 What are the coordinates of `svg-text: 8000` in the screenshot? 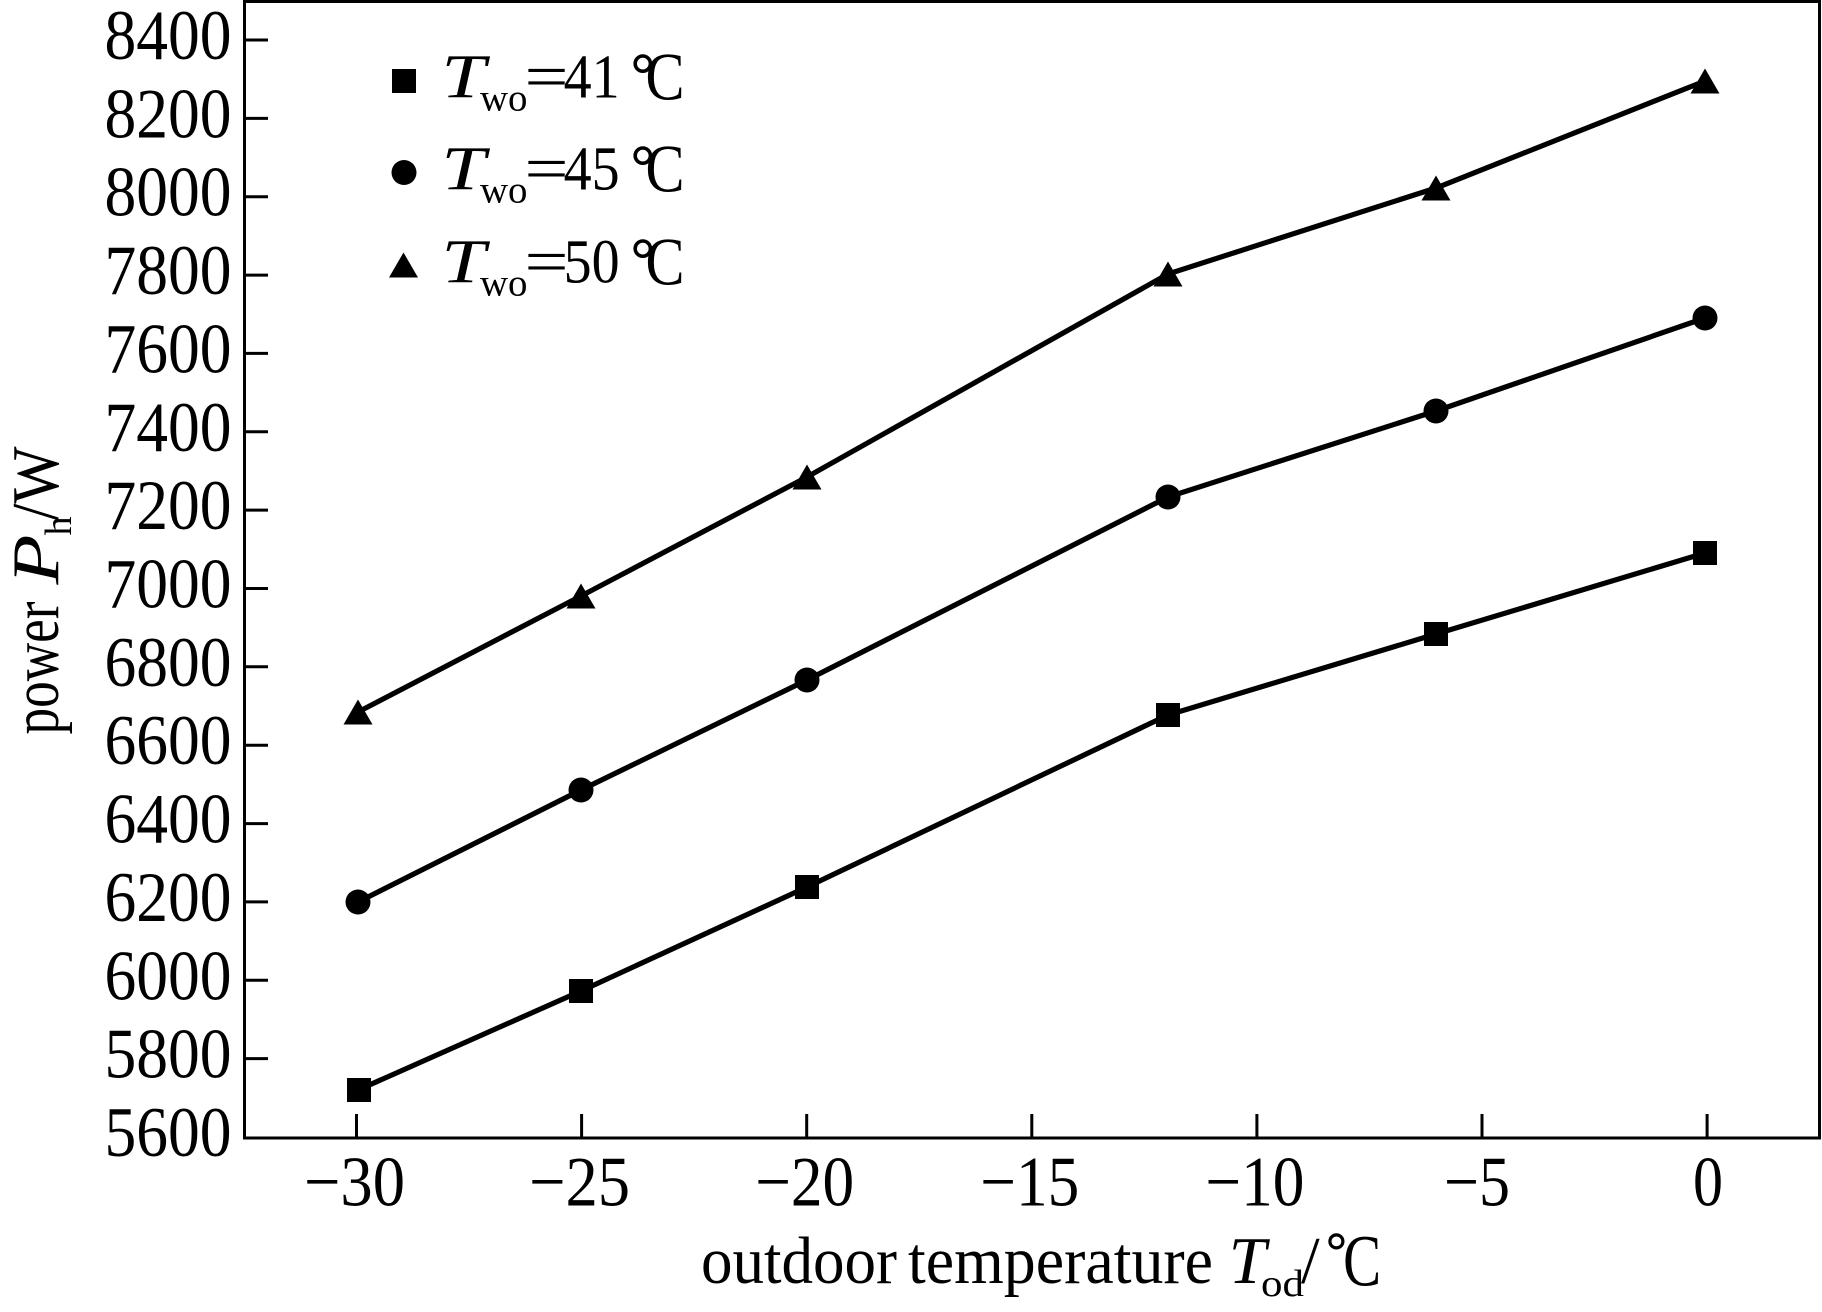 It's located at (168, 193).